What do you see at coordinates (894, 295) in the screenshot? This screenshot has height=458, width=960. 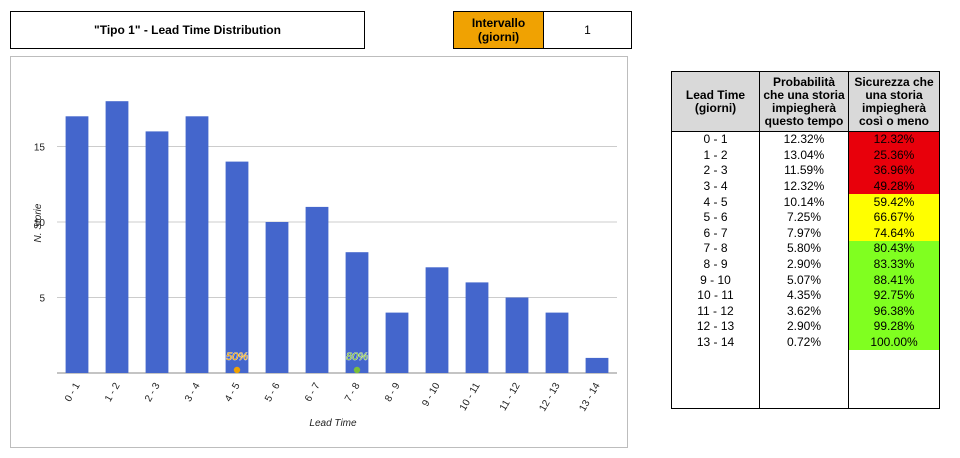 I see `safety-cell: 92.75%` at bounding box center [894, 295].